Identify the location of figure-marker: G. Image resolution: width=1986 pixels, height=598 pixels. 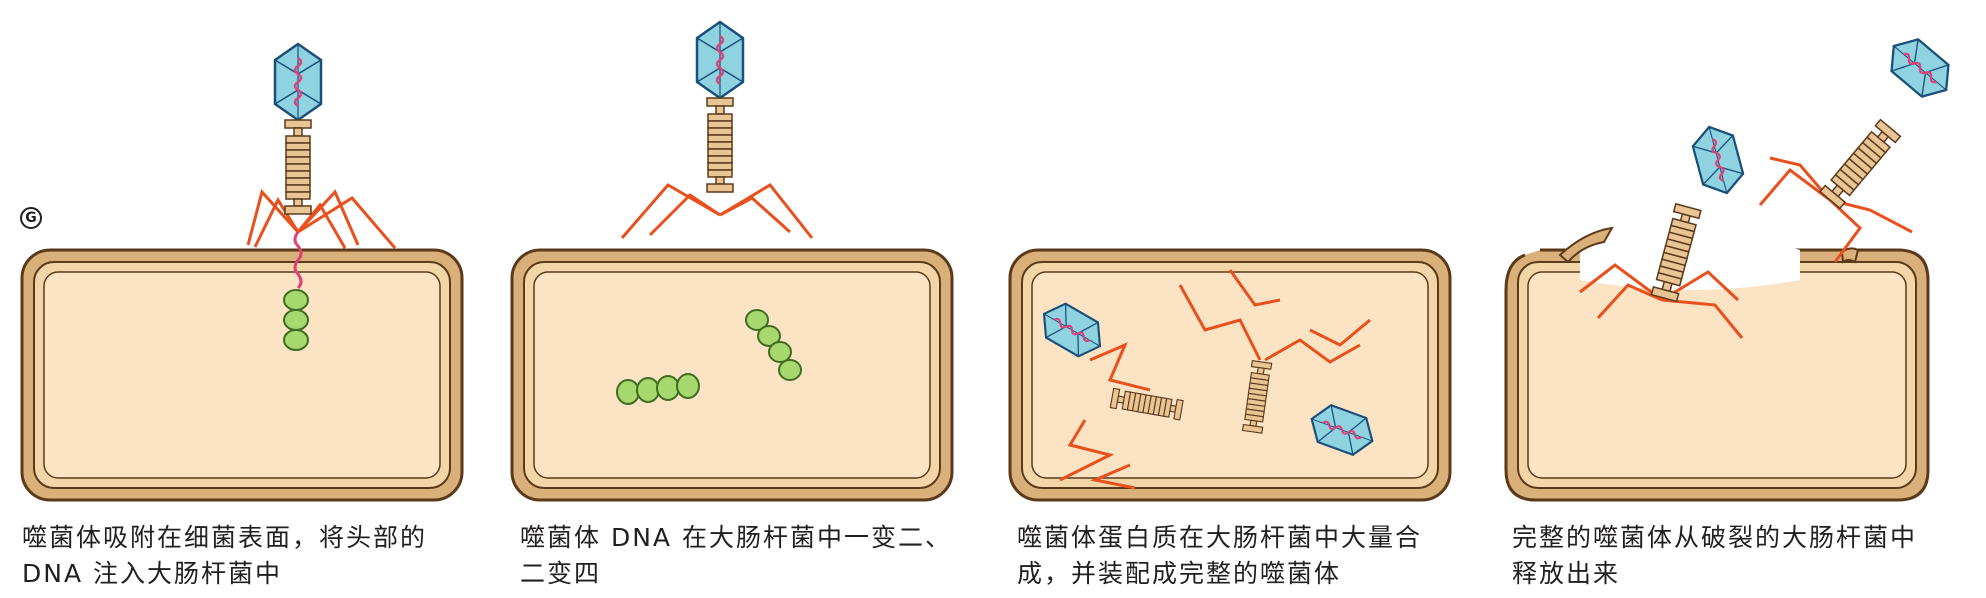
(31, 218).